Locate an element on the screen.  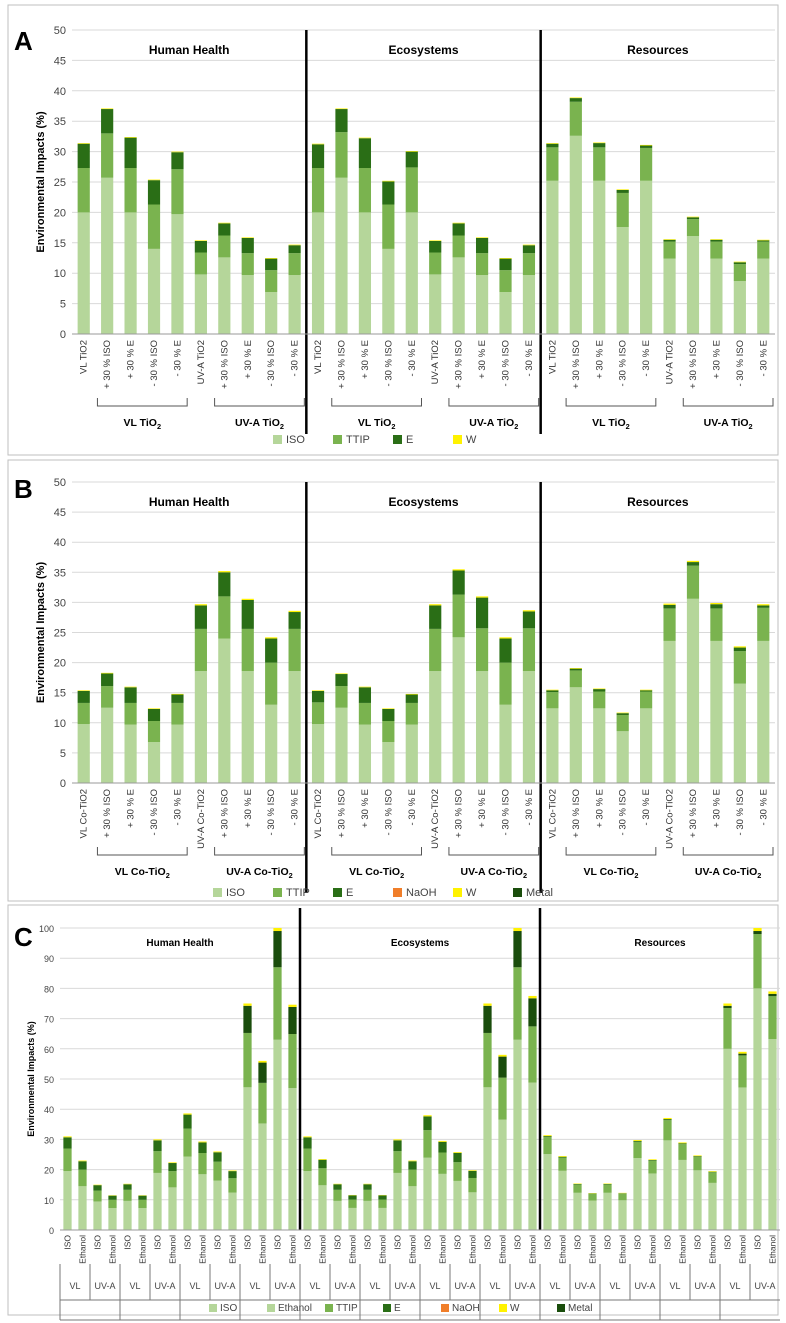
y-axis-label: Environmental Impacts (%) is located at coordinates (41, 633).